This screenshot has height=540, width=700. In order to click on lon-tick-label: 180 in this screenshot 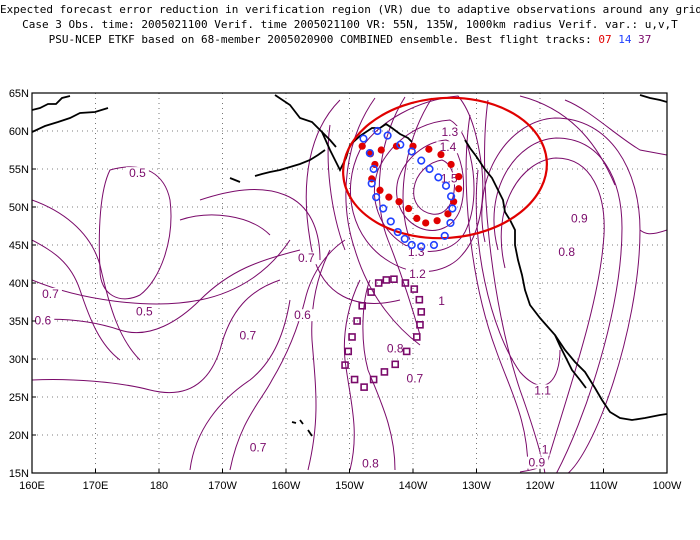, I will do `click(159, 486)`.